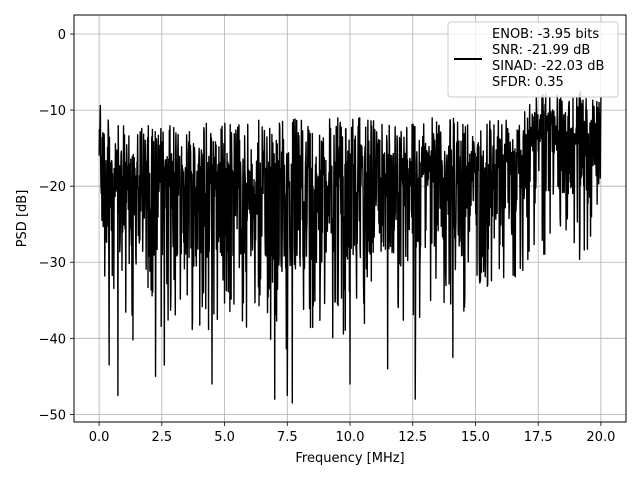  What do you see at coordinates (52, 111) in the screenshot?
I see `y-tick-label: −10` at bounding box center [52, 111].